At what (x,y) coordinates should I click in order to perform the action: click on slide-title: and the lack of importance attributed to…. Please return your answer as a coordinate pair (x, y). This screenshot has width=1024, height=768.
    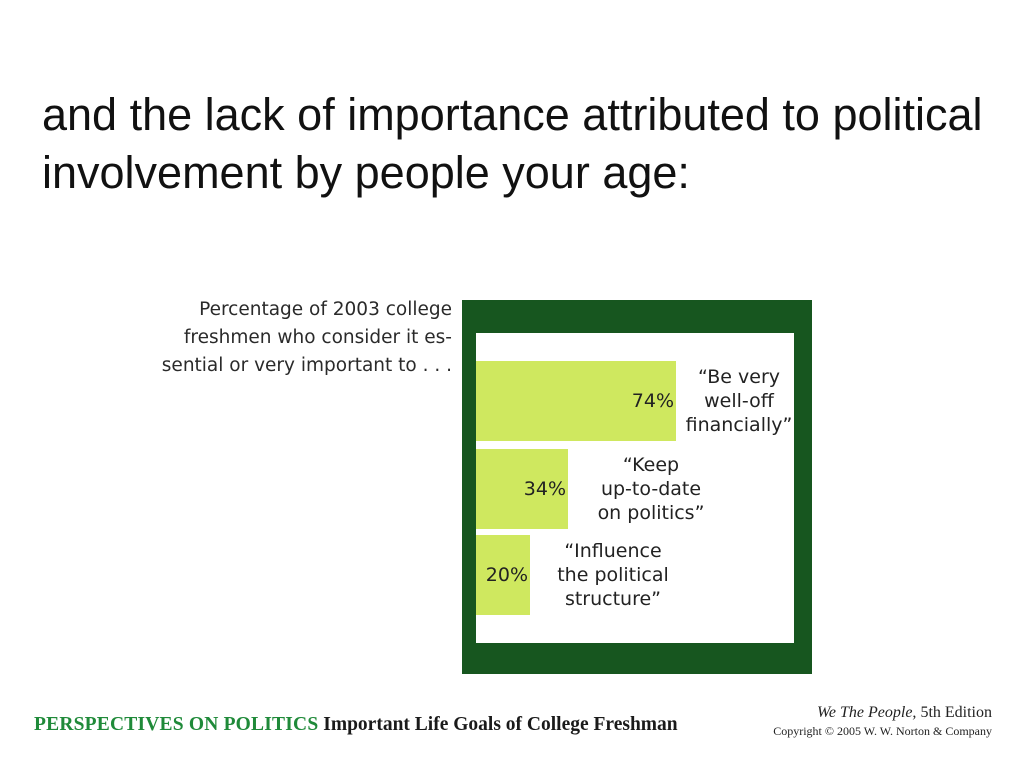
    Looking at the image, I should click on (512, 143).